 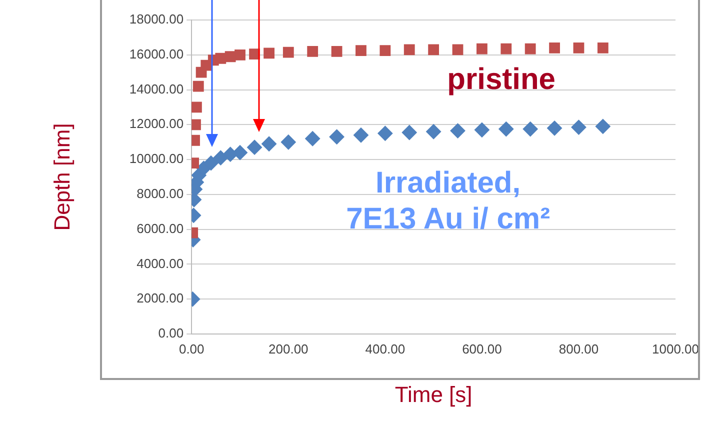 I want to click on series-label: pristine, so click(x=501, y=79).